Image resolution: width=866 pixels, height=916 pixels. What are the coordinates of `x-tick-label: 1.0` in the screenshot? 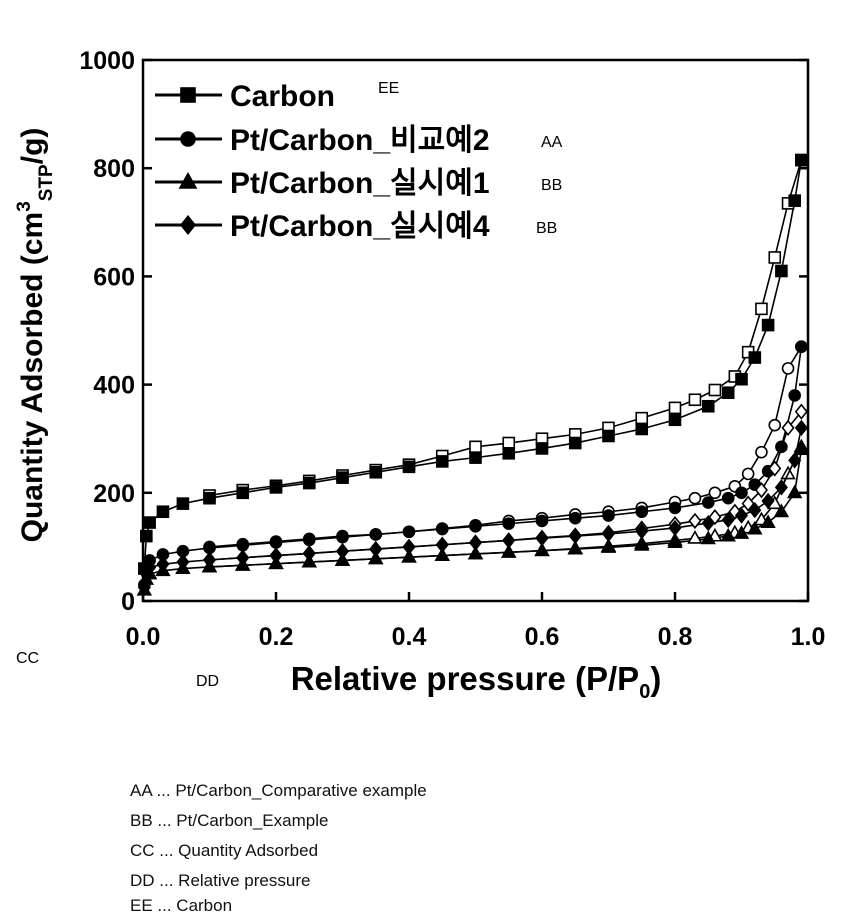 It's located at (808, 637).